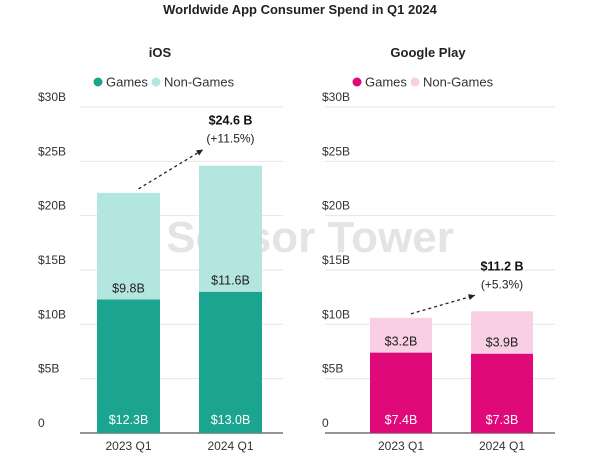 The width and height of the screenshot is (600, 459). Describe the element at coordinates (230, 281) in the screenshot. I see `data-label: $11.6B` at that location.